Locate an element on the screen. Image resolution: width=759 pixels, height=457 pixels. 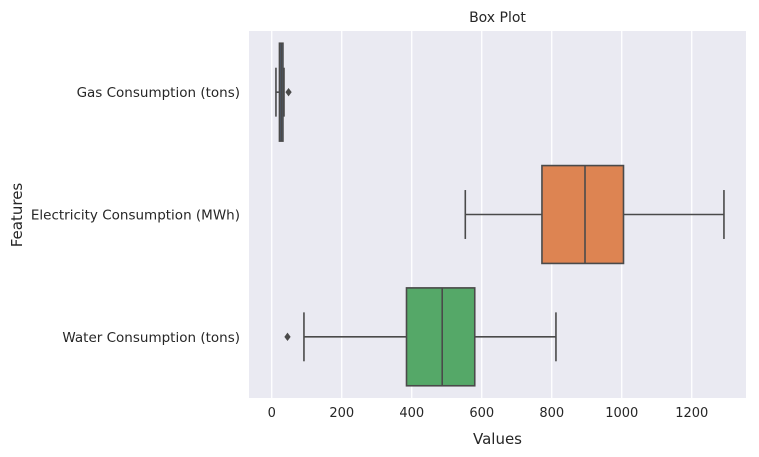
x-tick-label: 600 is located at coordinates (481, 413).